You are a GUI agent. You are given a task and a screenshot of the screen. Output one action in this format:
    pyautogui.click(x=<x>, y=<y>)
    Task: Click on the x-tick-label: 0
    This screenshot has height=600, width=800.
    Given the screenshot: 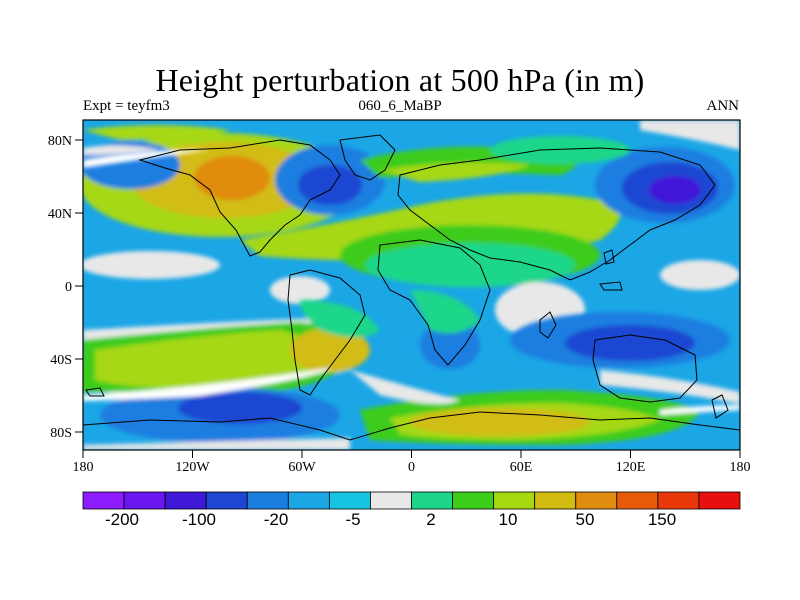 What is the action you would take?
    pyautogui.click(x=411, y=467)
    